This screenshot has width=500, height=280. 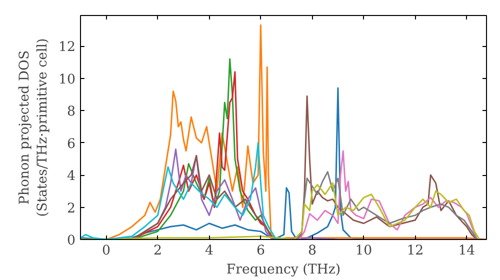 I want to click on x-tick-label: 12, so click(x=415, y=251).